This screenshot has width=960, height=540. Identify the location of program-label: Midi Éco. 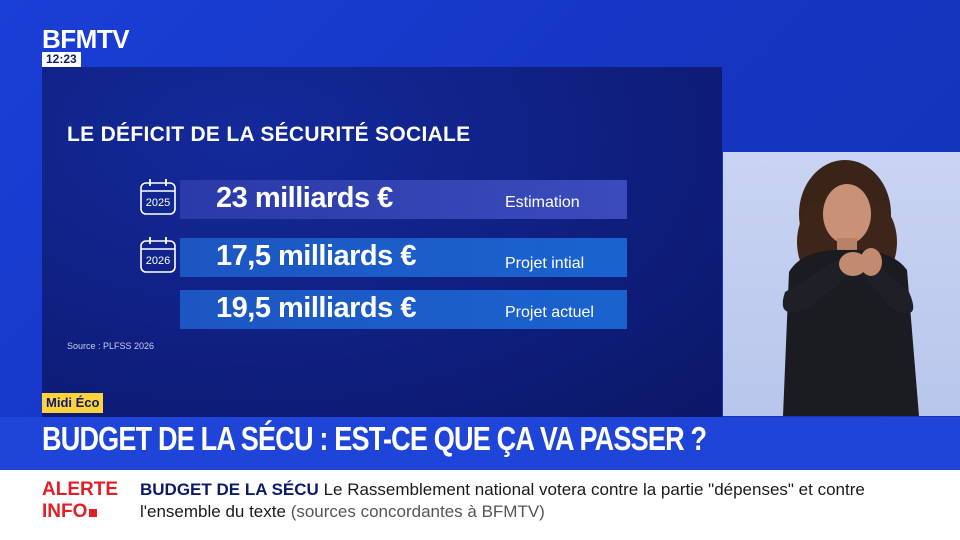
(73, 403).